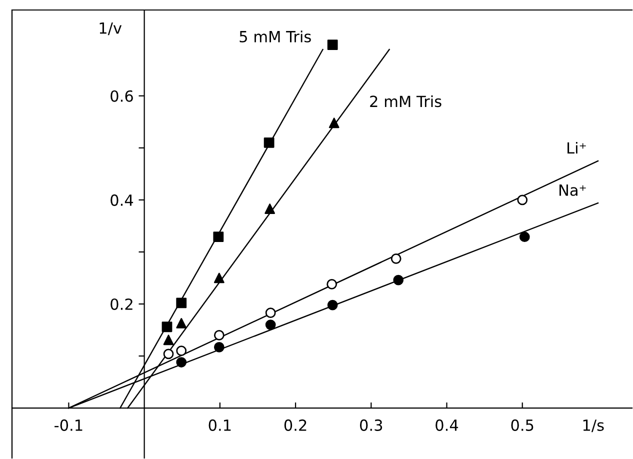 The height and width of the screenshot is (459, 633). Describe the element at coordinates (573, 190) in the screenshot. I see `series-label: Na⁺` at that location.